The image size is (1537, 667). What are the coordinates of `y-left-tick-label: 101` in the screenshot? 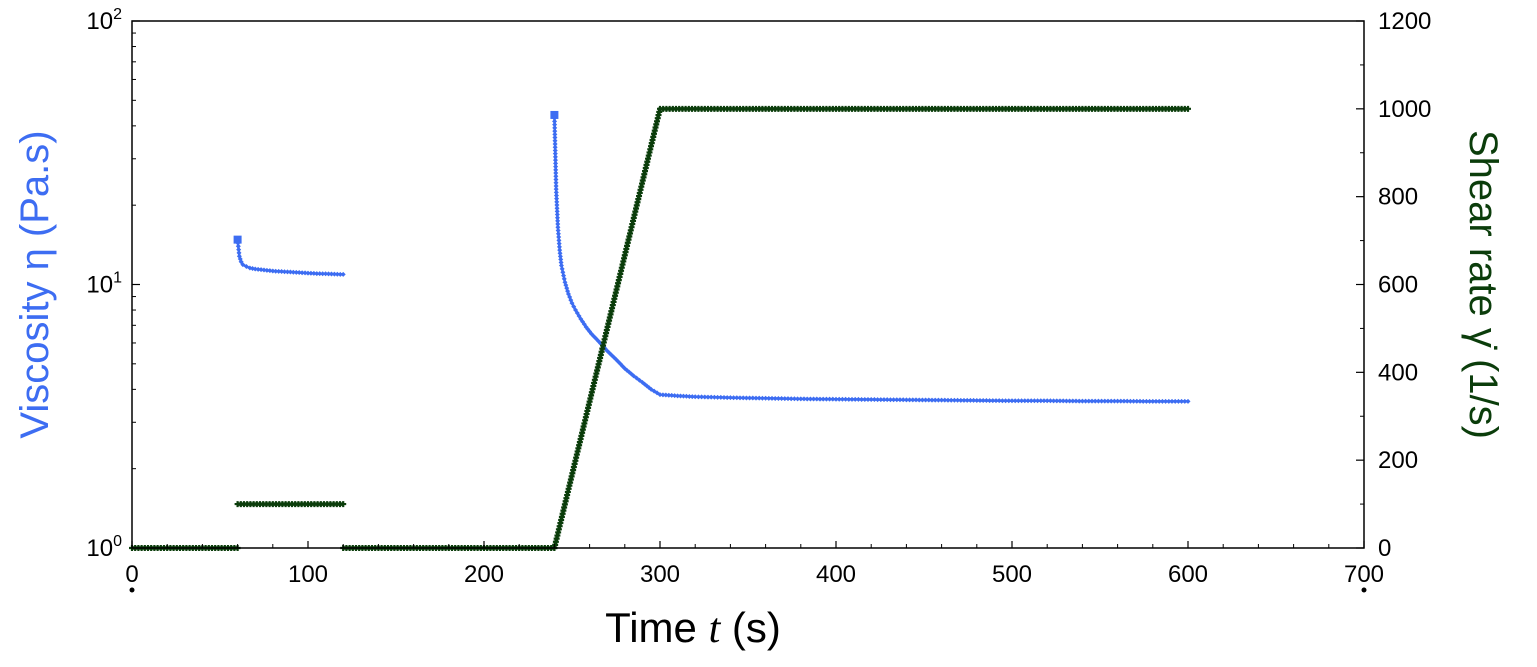 It's located at (104, 284).